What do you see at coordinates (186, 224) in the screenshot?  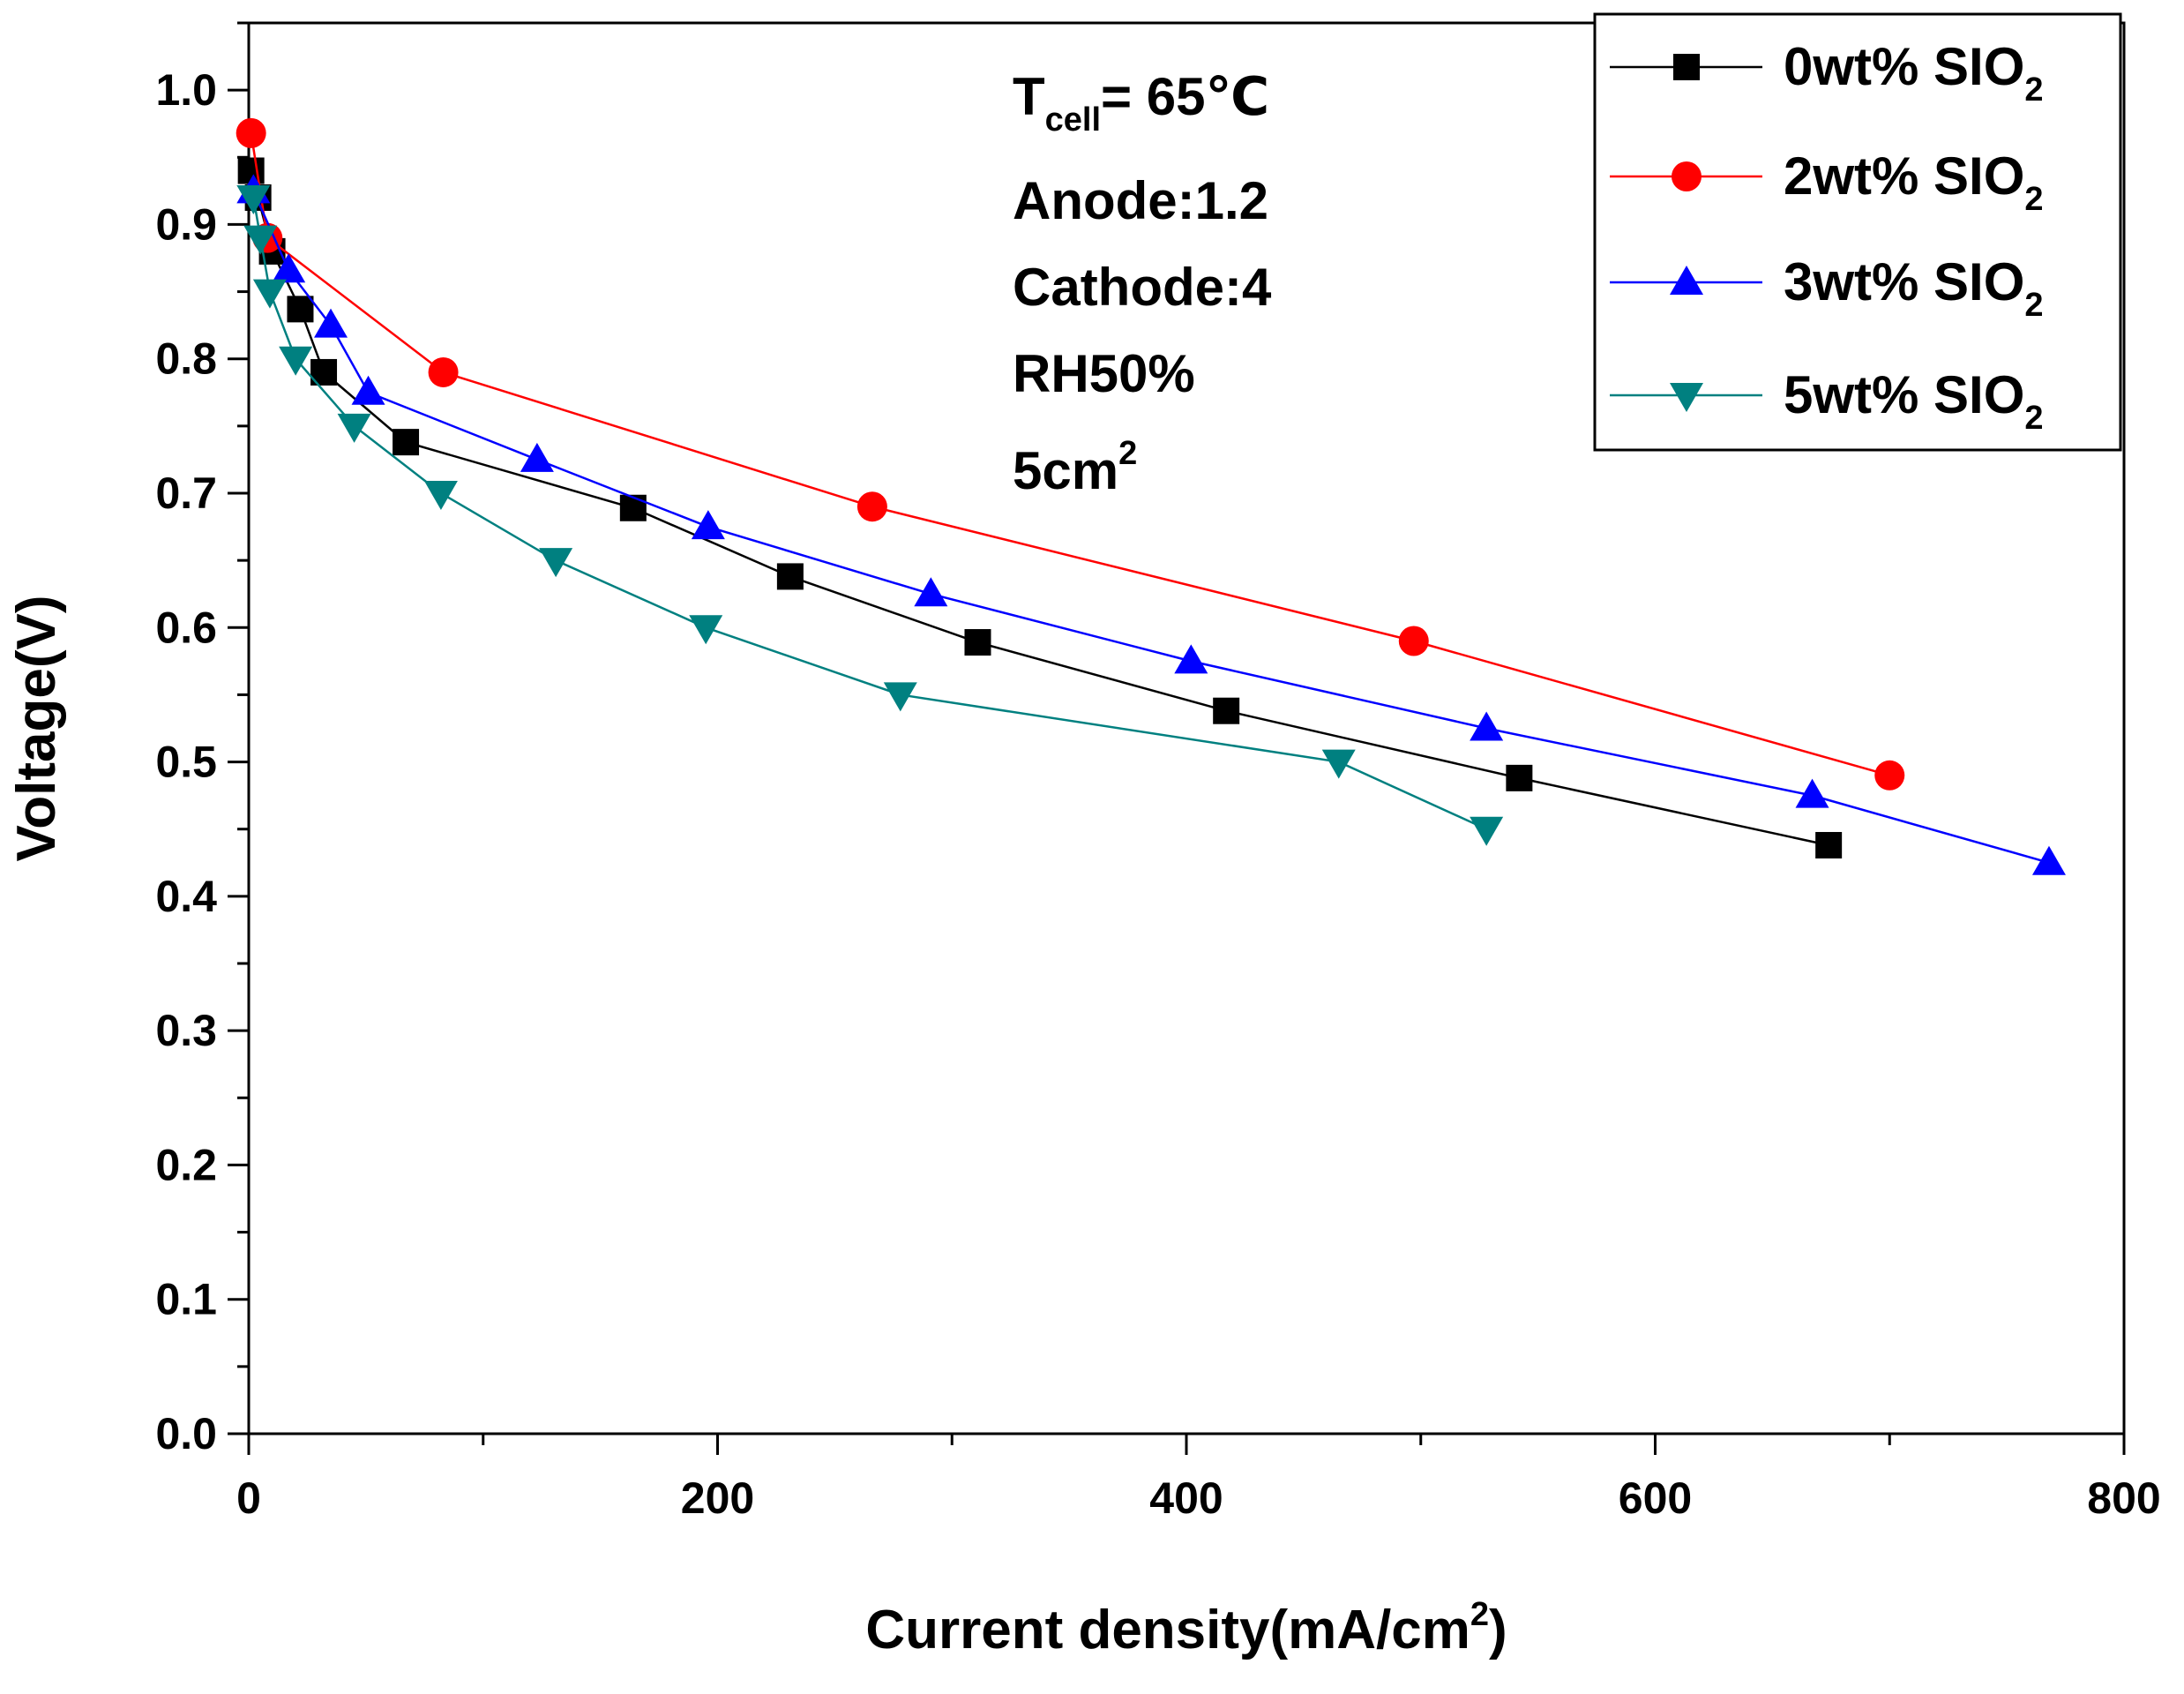 I see `y-tick-label: 0.9` at bounding box center [186, 224].